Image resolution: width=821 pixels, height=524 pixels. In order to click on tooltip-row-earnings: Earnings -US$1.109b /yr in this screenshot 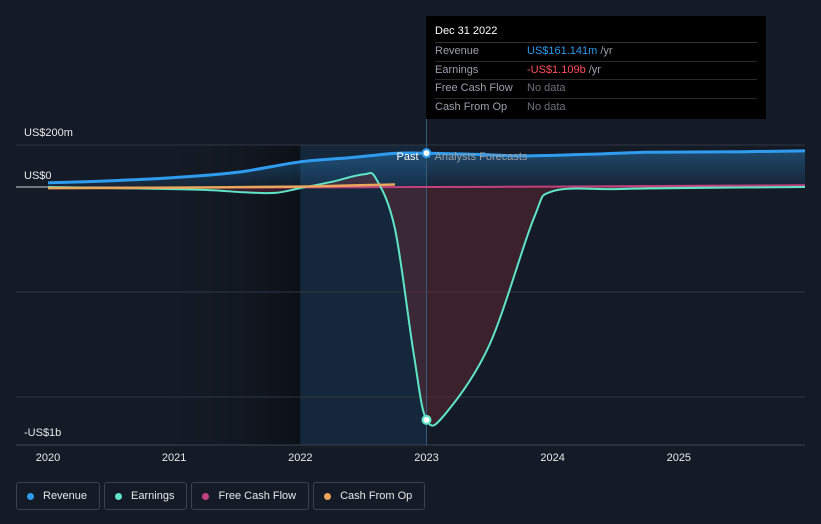, I will do `click(596, 71)`.